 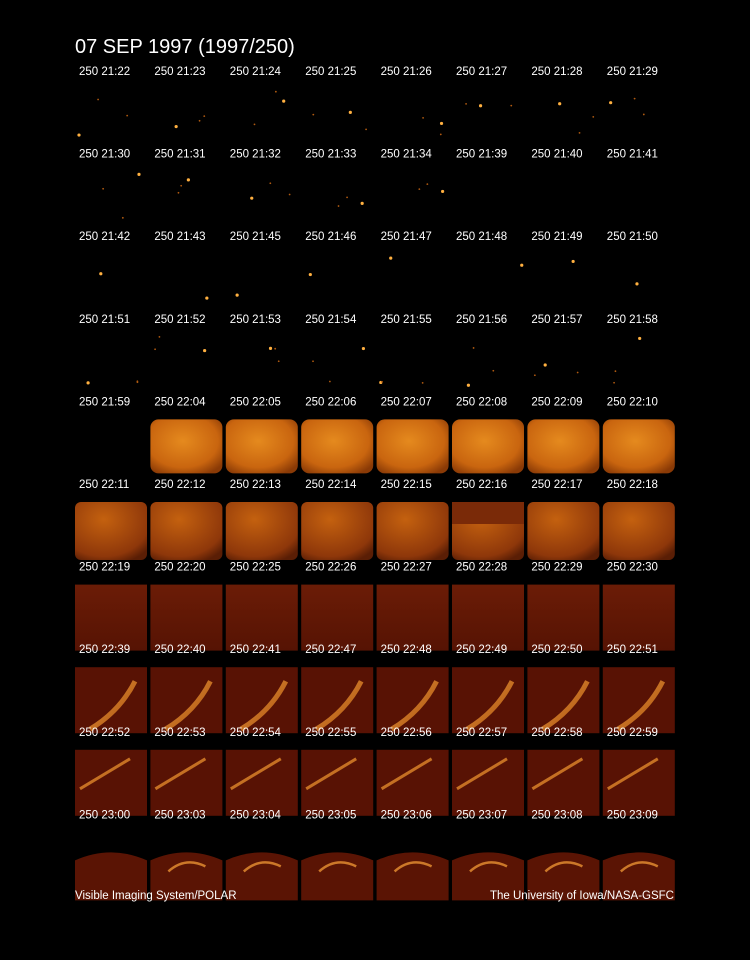 What do you see at coordinates (180, 402) in the screenshot?
I see `frame-label: 250 22:04` at bounding box center [180, 402].